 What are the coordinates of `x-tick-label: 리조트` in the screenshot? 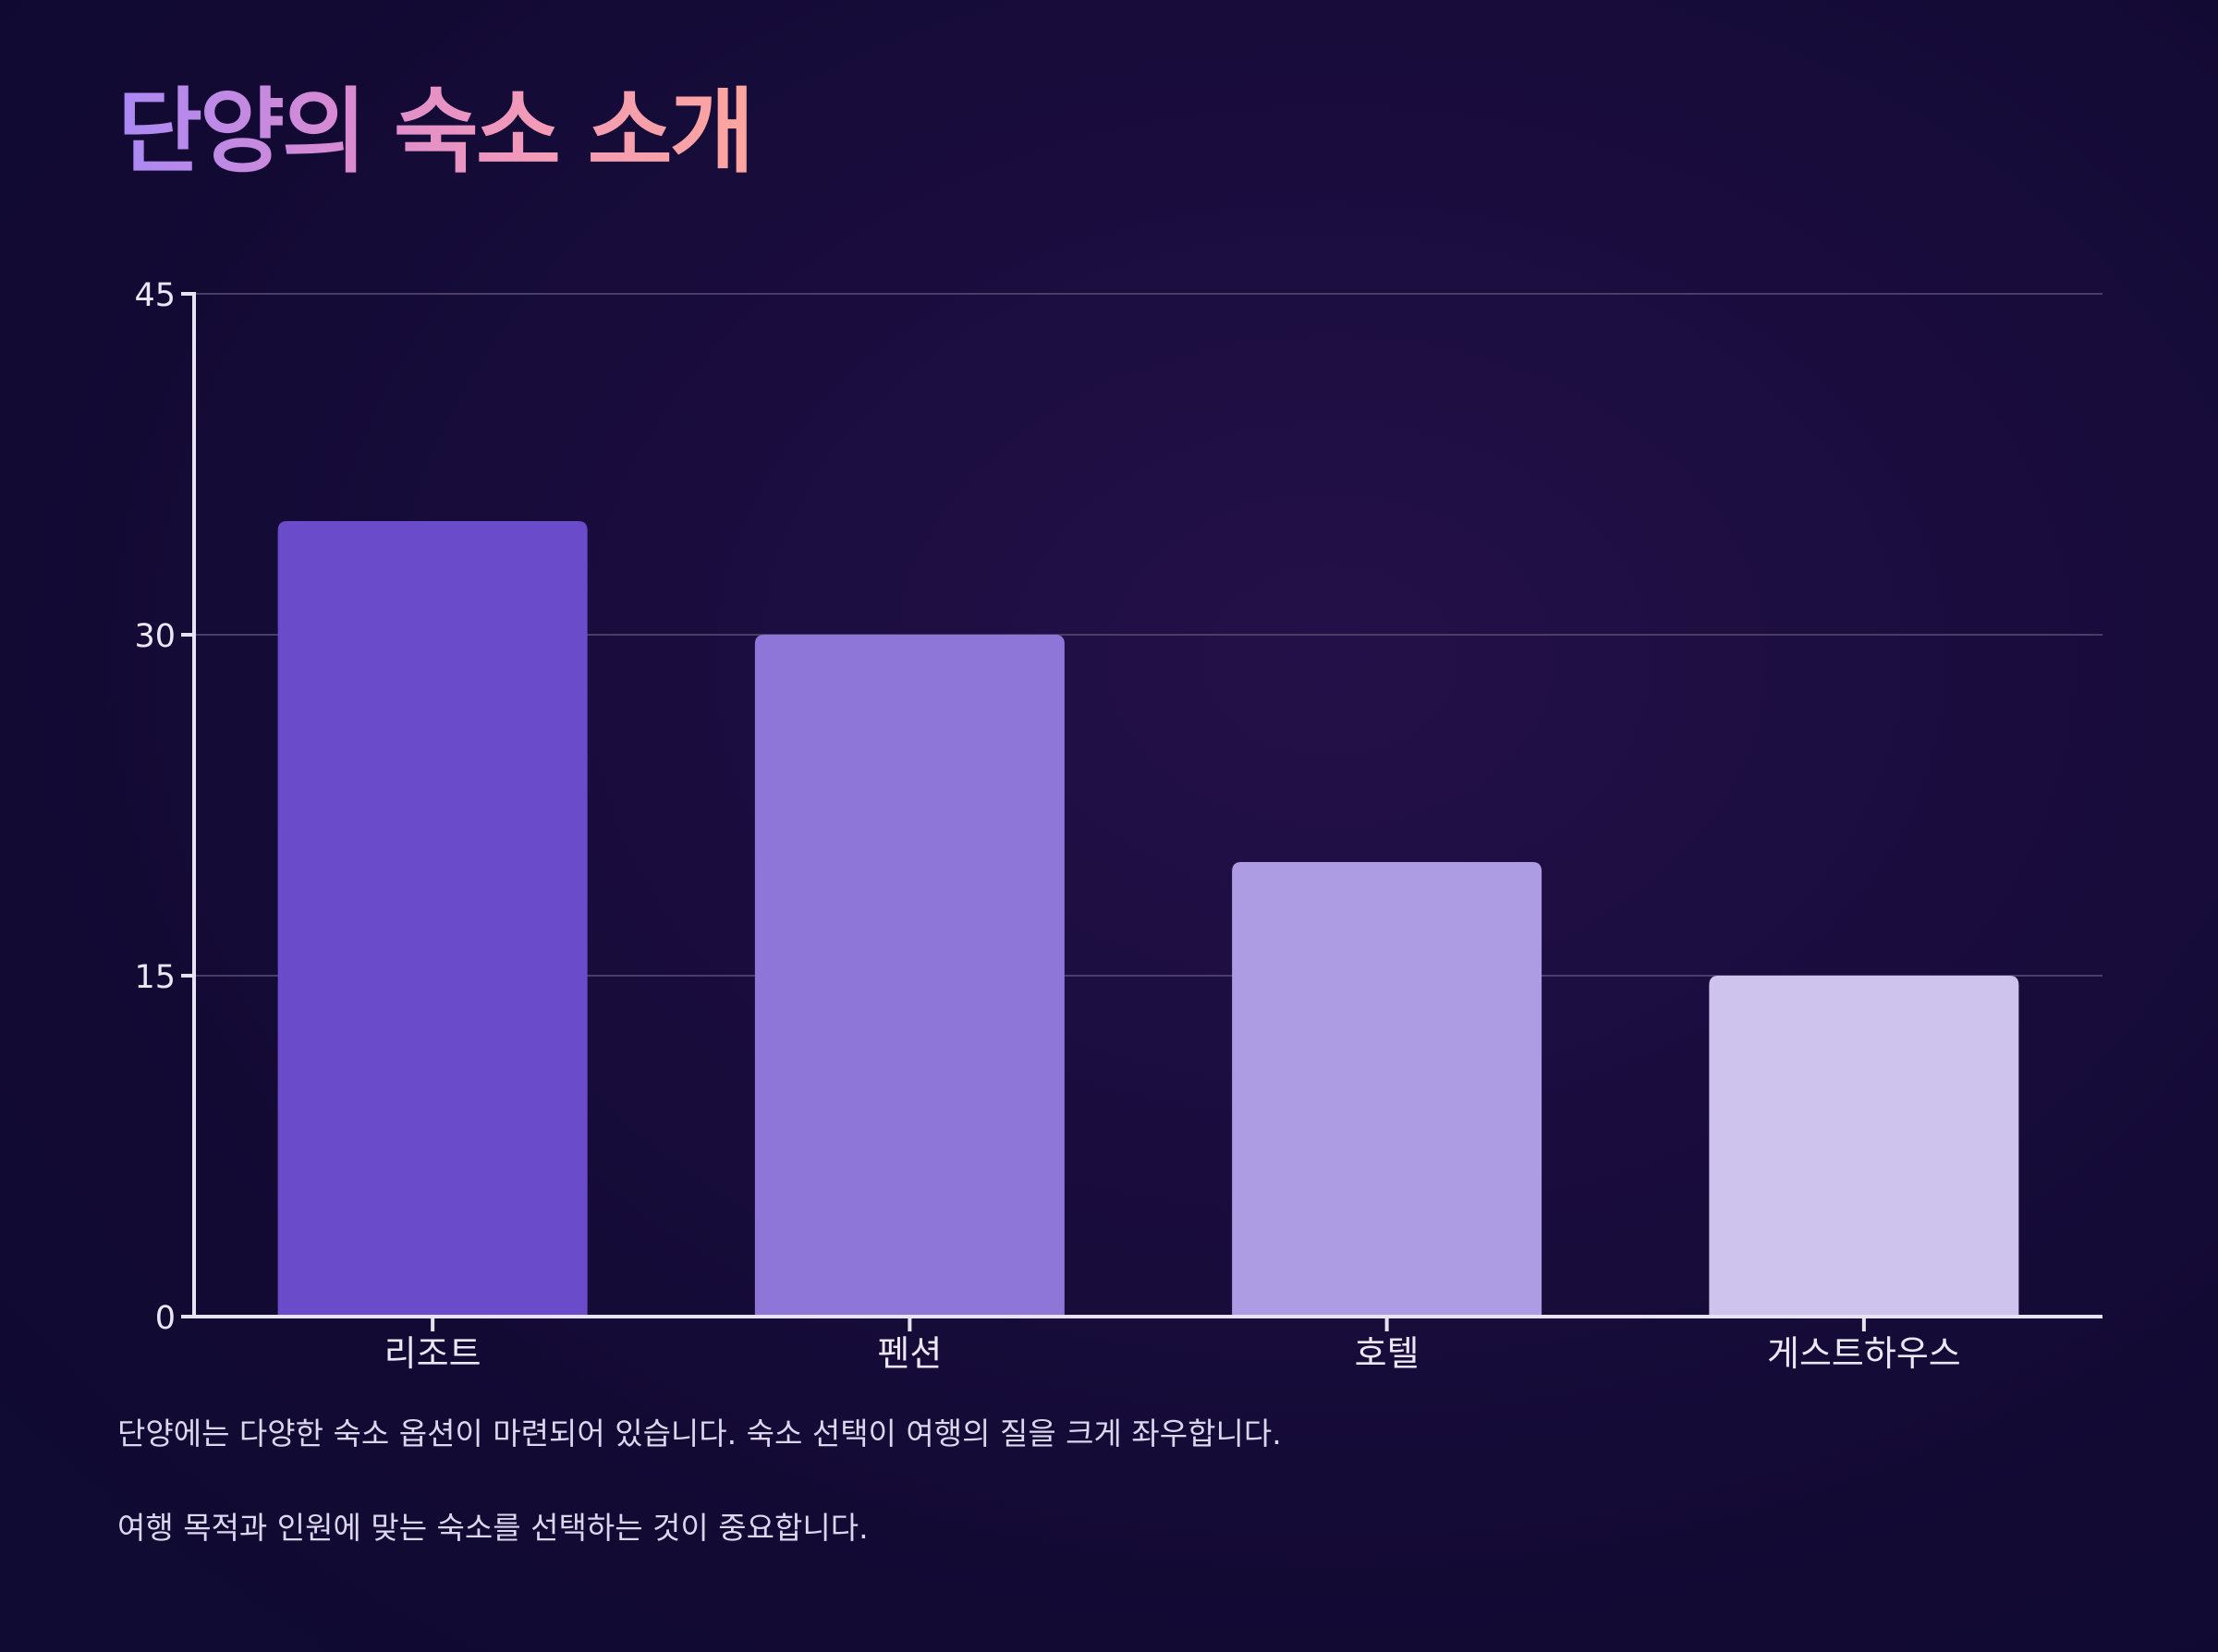 It's located at (432, 1353).